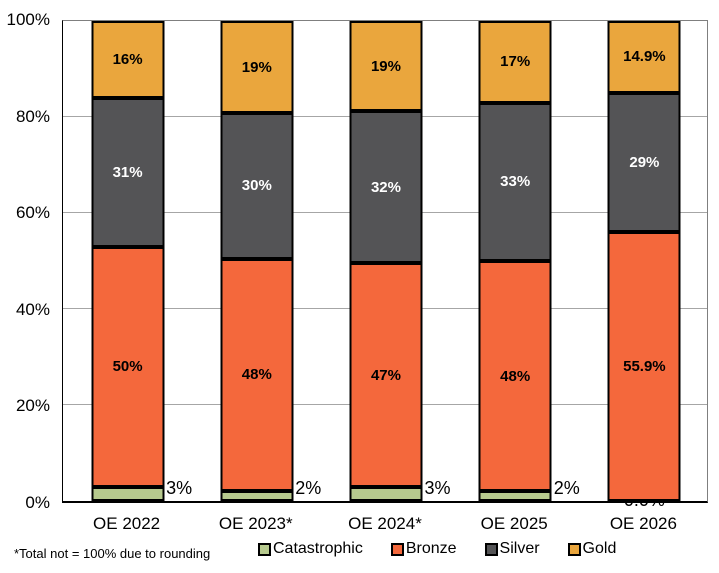 The width and height of the screenshot is (719, 573). I want to click on legend-item-bronze: Bronze, so click(423, 549).